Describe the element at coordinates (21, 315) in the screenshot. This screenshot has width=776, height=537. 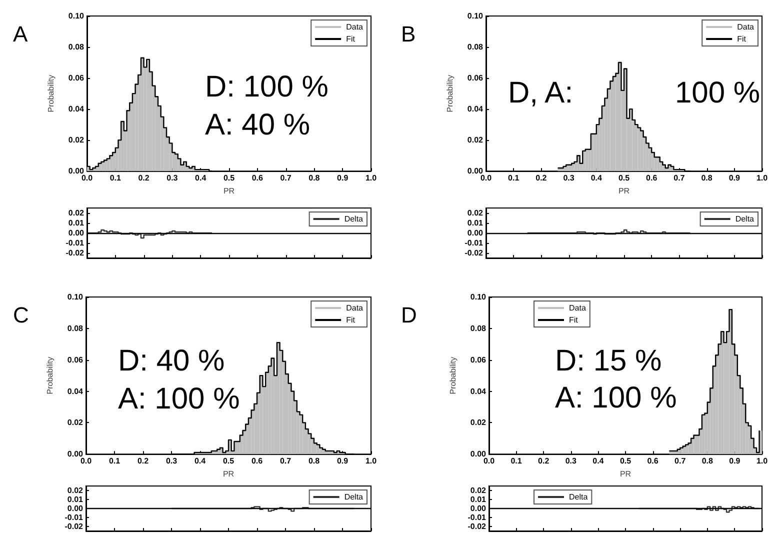
I see `chart-title: C` at that location.